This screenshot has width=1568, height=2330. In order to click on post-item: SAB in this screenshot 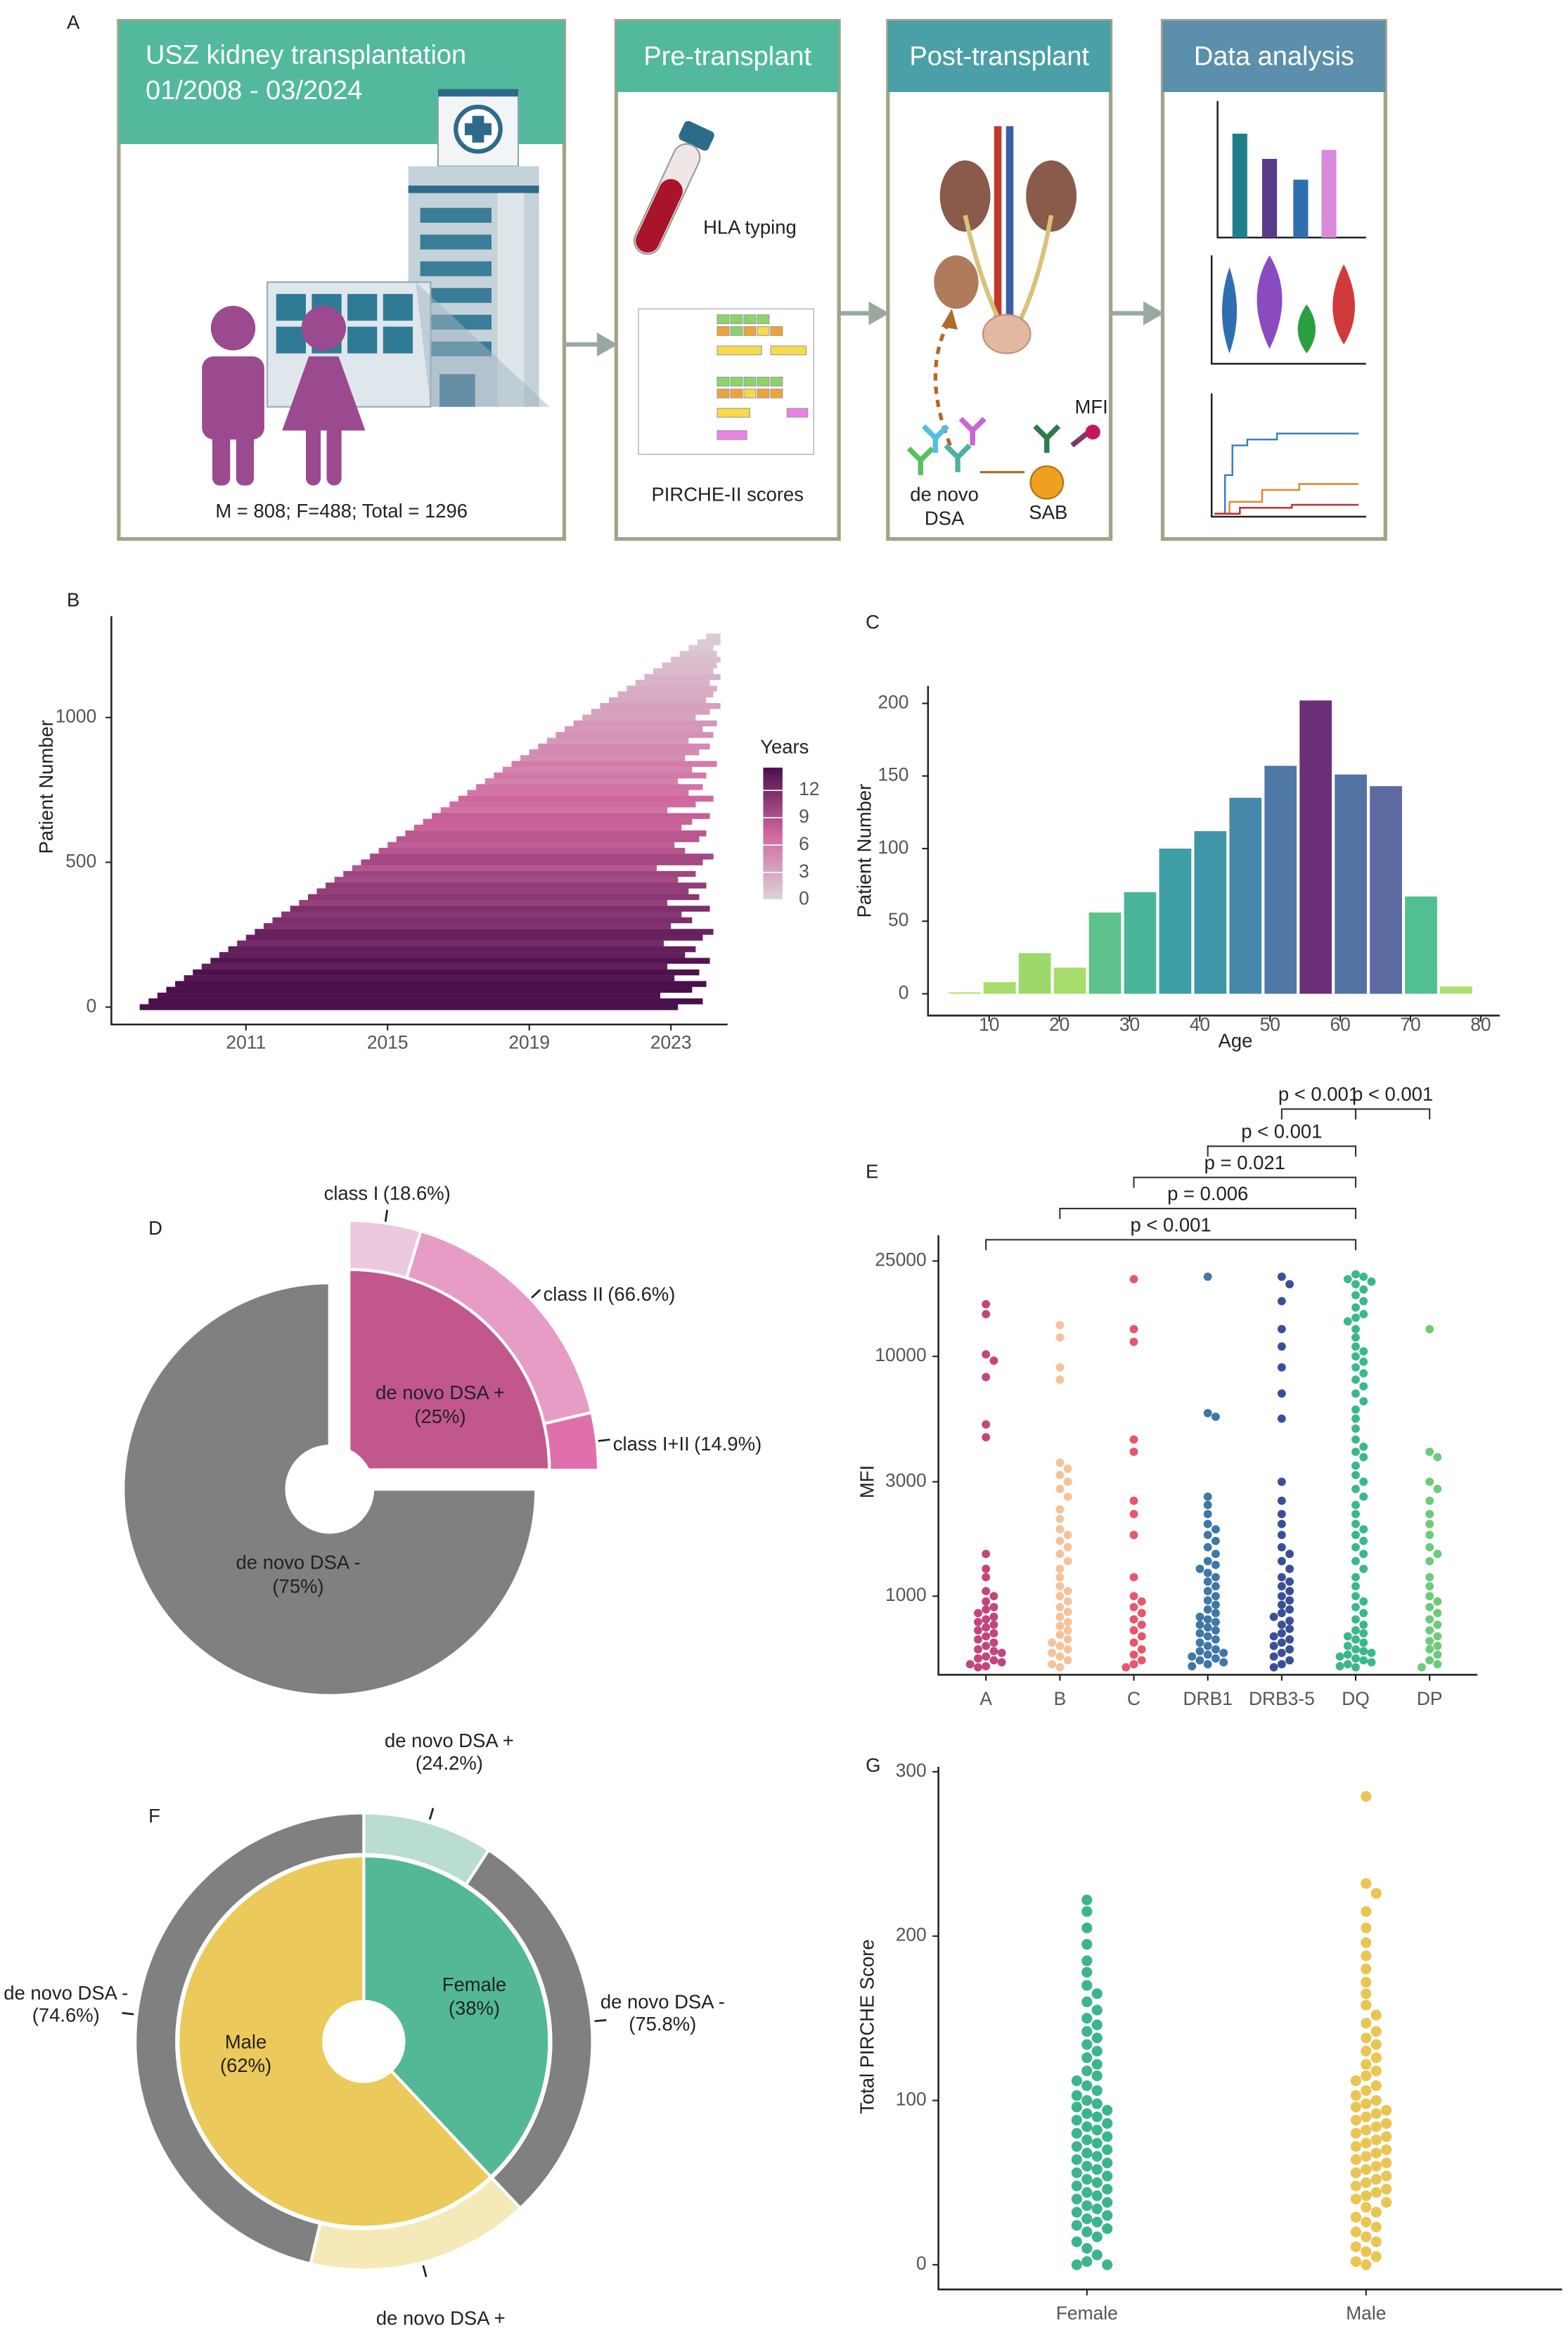, I will do `click(1048, 512)`.